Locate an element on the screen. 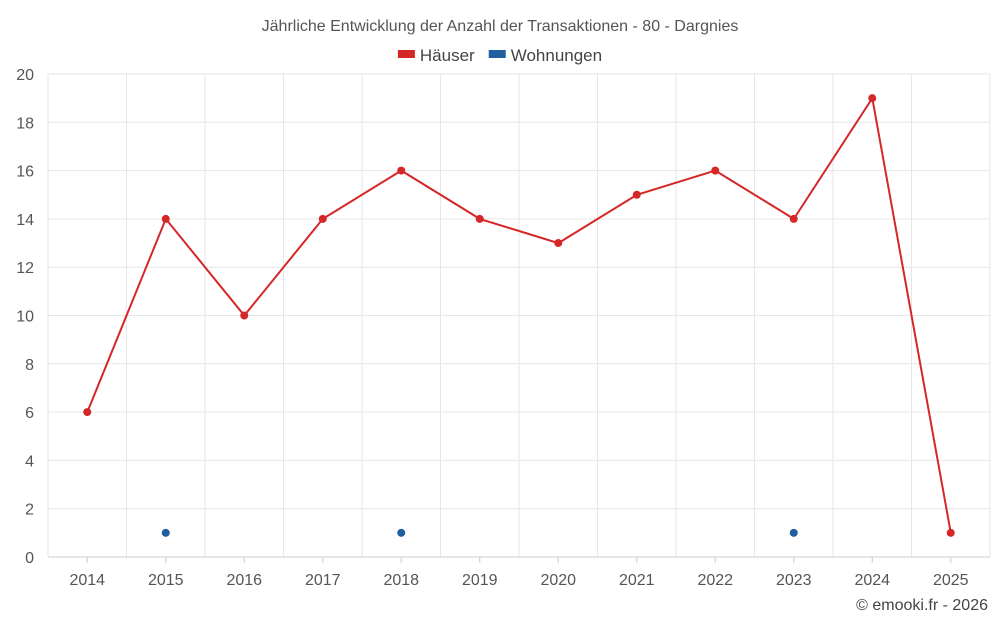 Image resolution: width=1000 pixels, height=625 pixels. y-tick-label: 10 is located at coordinates (25, 317).